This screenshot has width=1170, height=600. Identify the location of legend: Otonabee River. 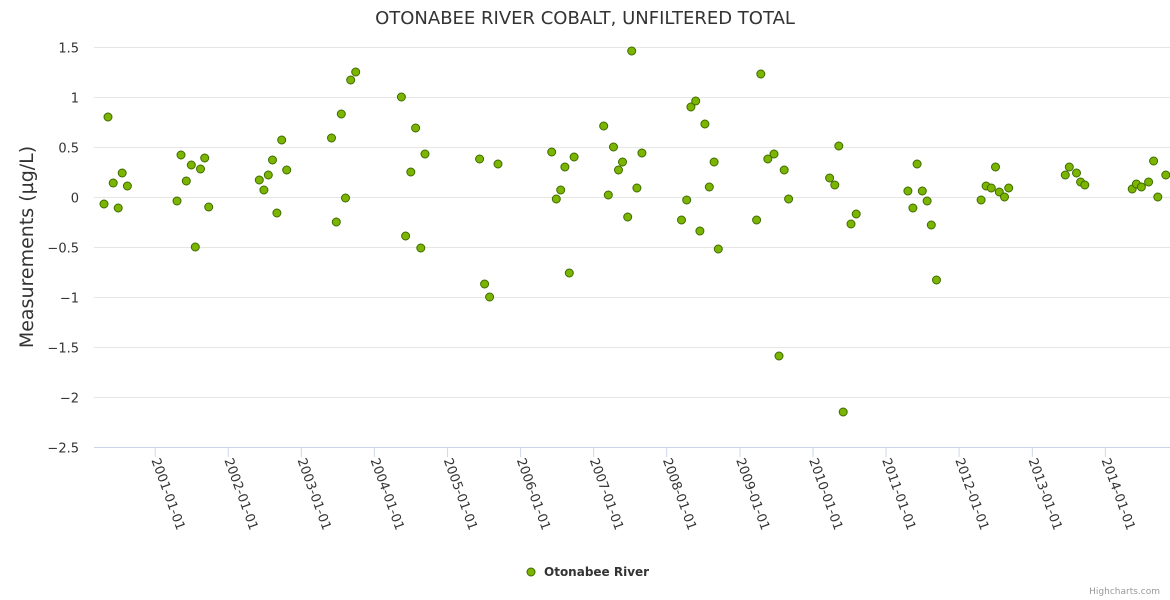
(587, 572).